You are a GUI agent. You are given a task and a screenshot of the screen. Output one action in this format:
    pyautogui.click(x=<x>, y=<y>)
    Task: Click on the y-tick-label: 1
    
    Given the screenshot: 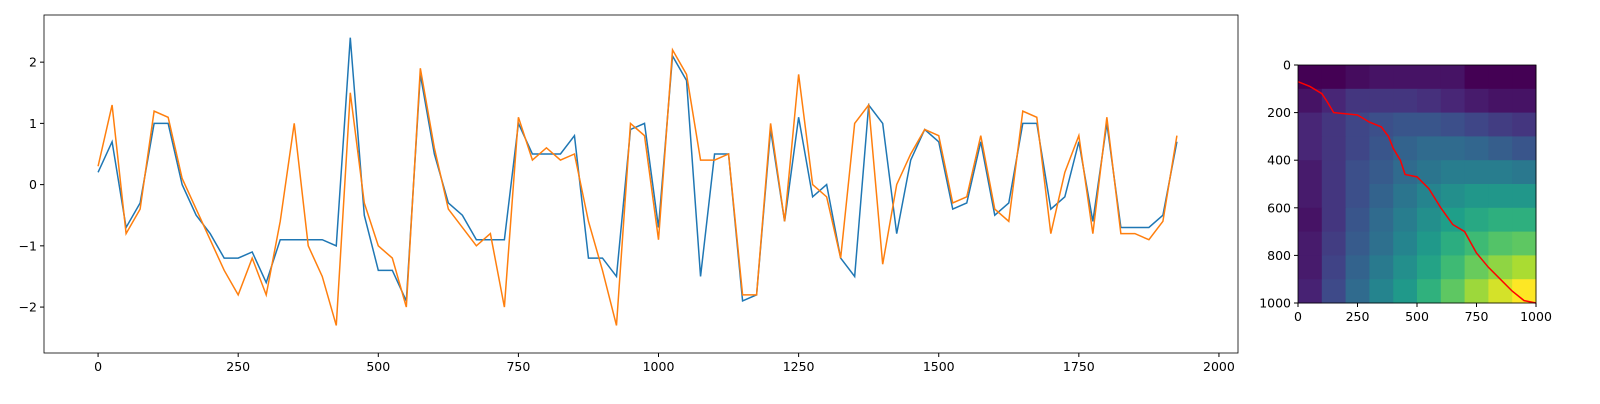 What is the action you would take?
    pyautogui.click(x=33, y=123)
    